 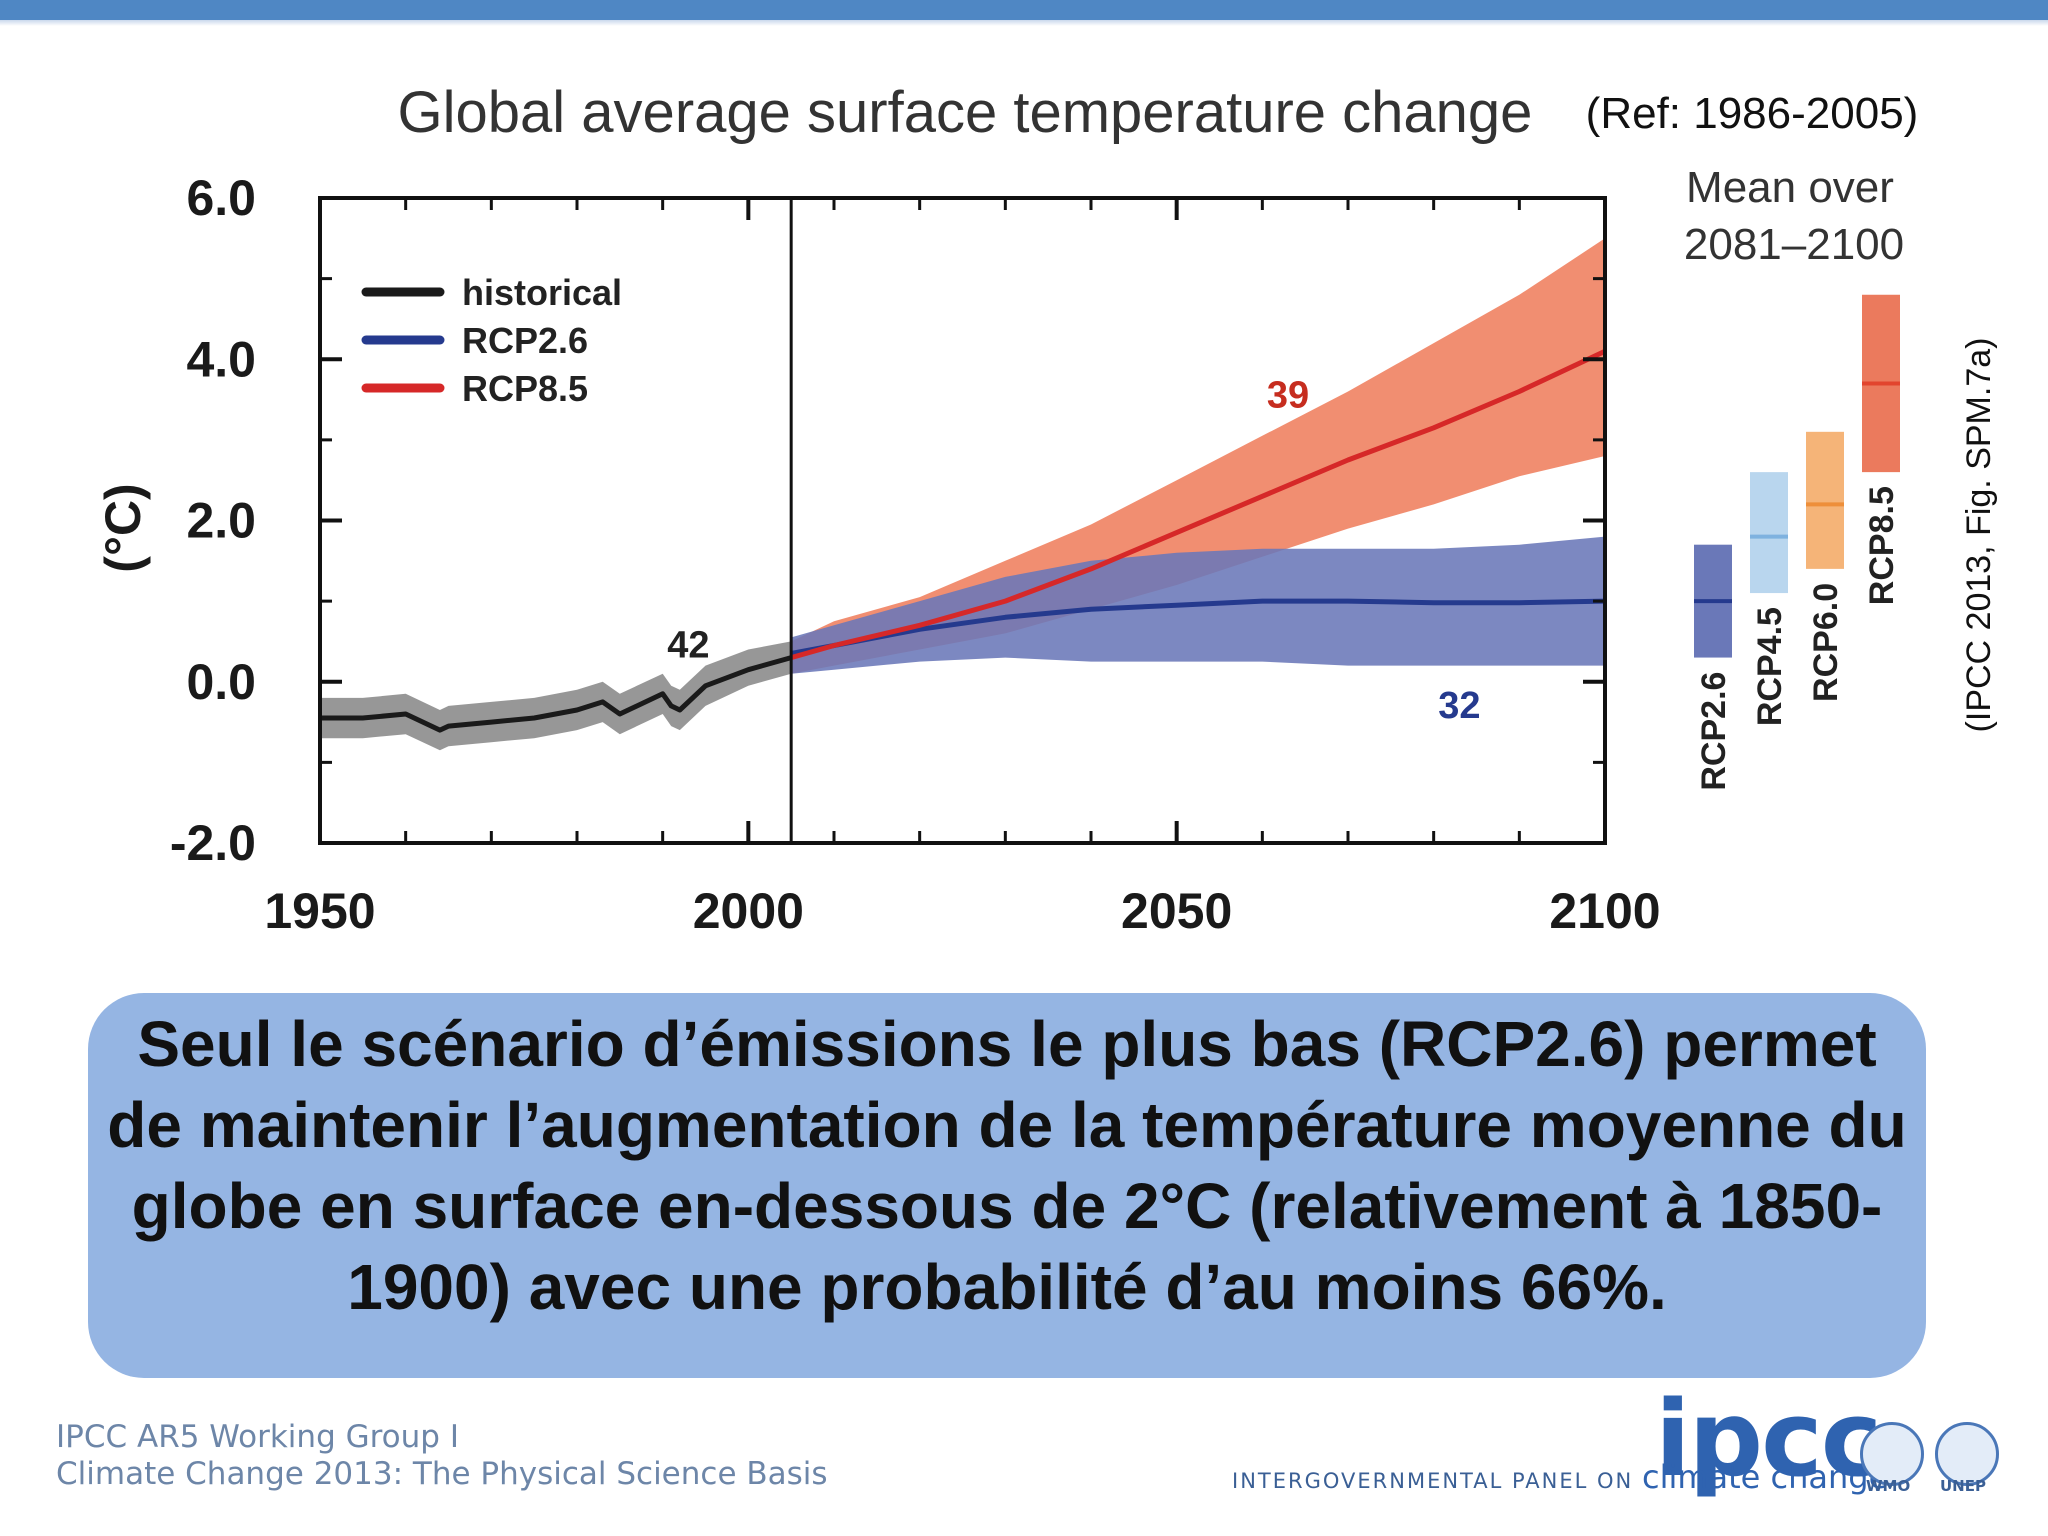 What do you see at coordinates (1176, 911) in the screenshot?
I see `x-tick-label: 2050` at bounding box center [1176, 911].